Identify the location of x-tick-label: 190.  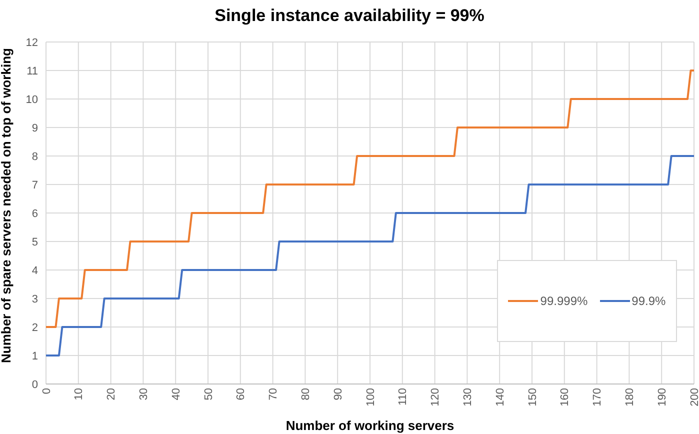
(662, 397).